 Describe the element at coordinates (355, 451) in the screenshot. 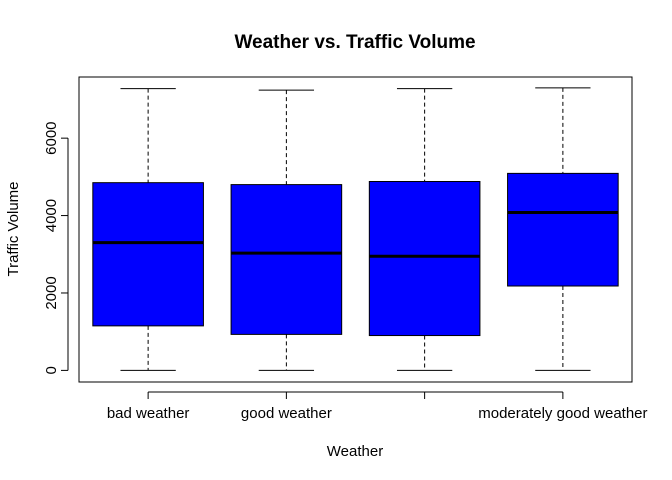

I see `x-axis-label: Weather` at that location.